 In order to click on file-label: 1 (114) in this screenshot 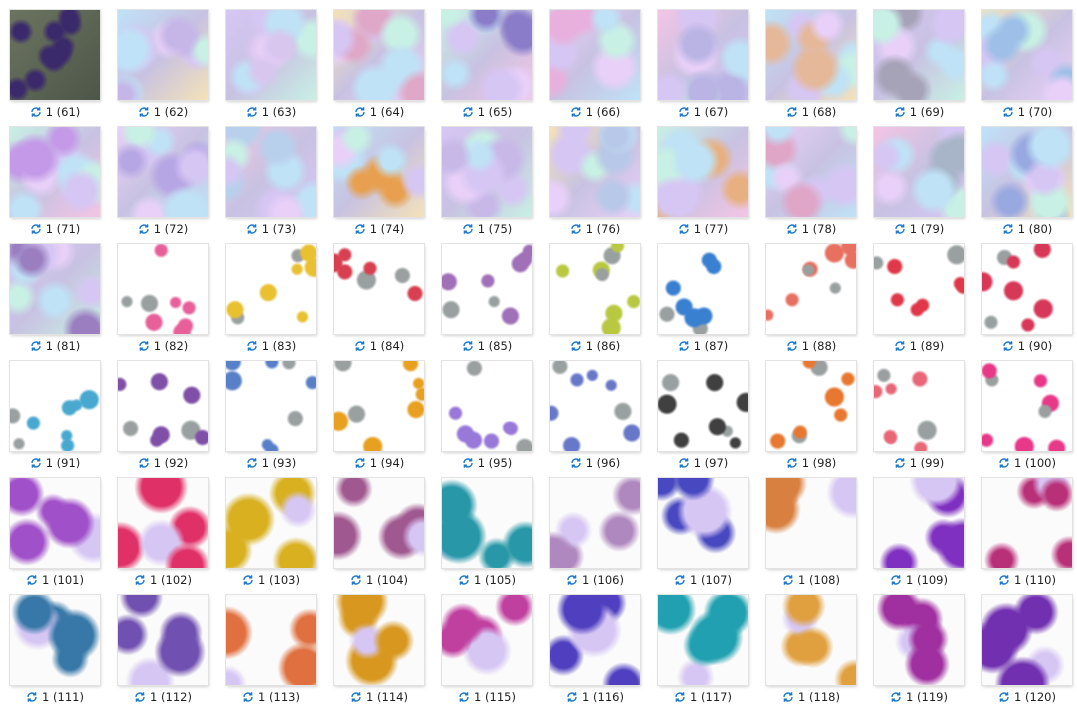, I will do `click(379, 697)`.